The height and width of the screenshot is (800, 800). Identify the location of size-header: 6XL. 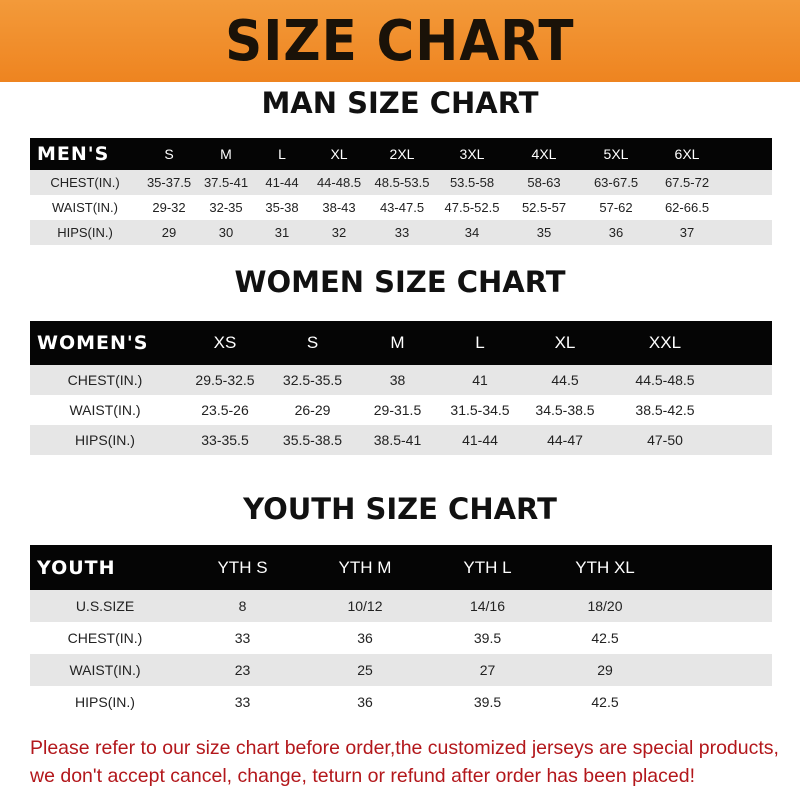
(687, 154).